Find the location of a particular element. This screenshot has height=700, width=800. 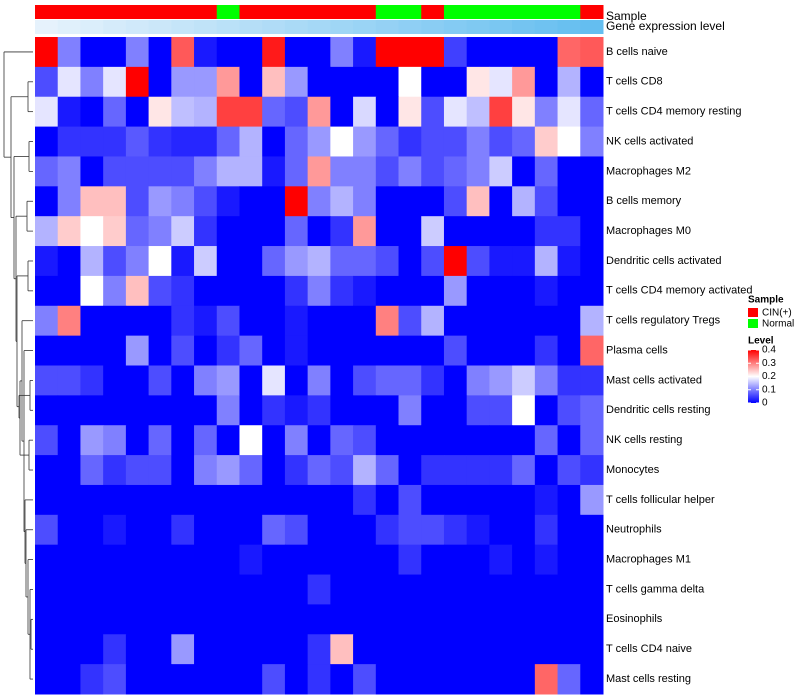

level-tick-label: 0.2 is located at coordinates (769, 376).